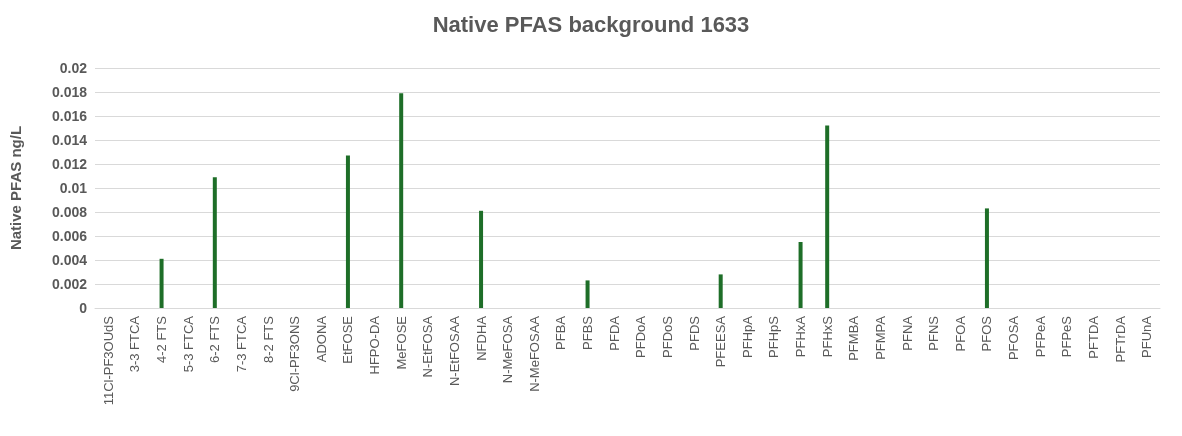 This screenshot has width=1182, height=436. Describe the element at coordinates (561, 332) in the screenshot. I see `x-tick-label: PFBA` at that location.